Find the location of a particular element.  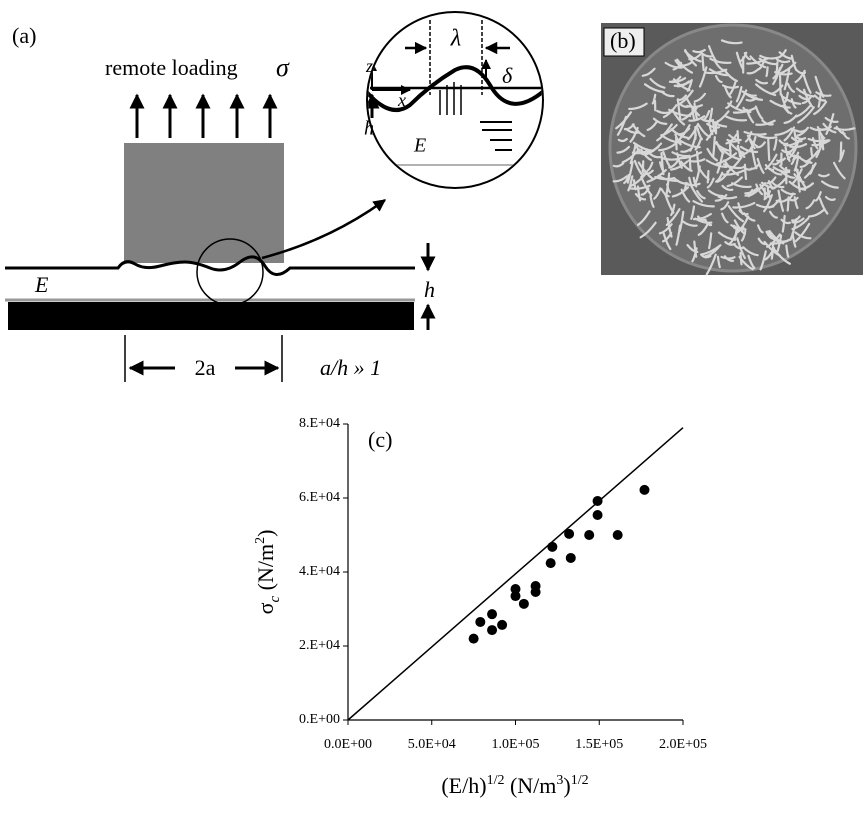

fit-line is located at coordinates (515, 574).